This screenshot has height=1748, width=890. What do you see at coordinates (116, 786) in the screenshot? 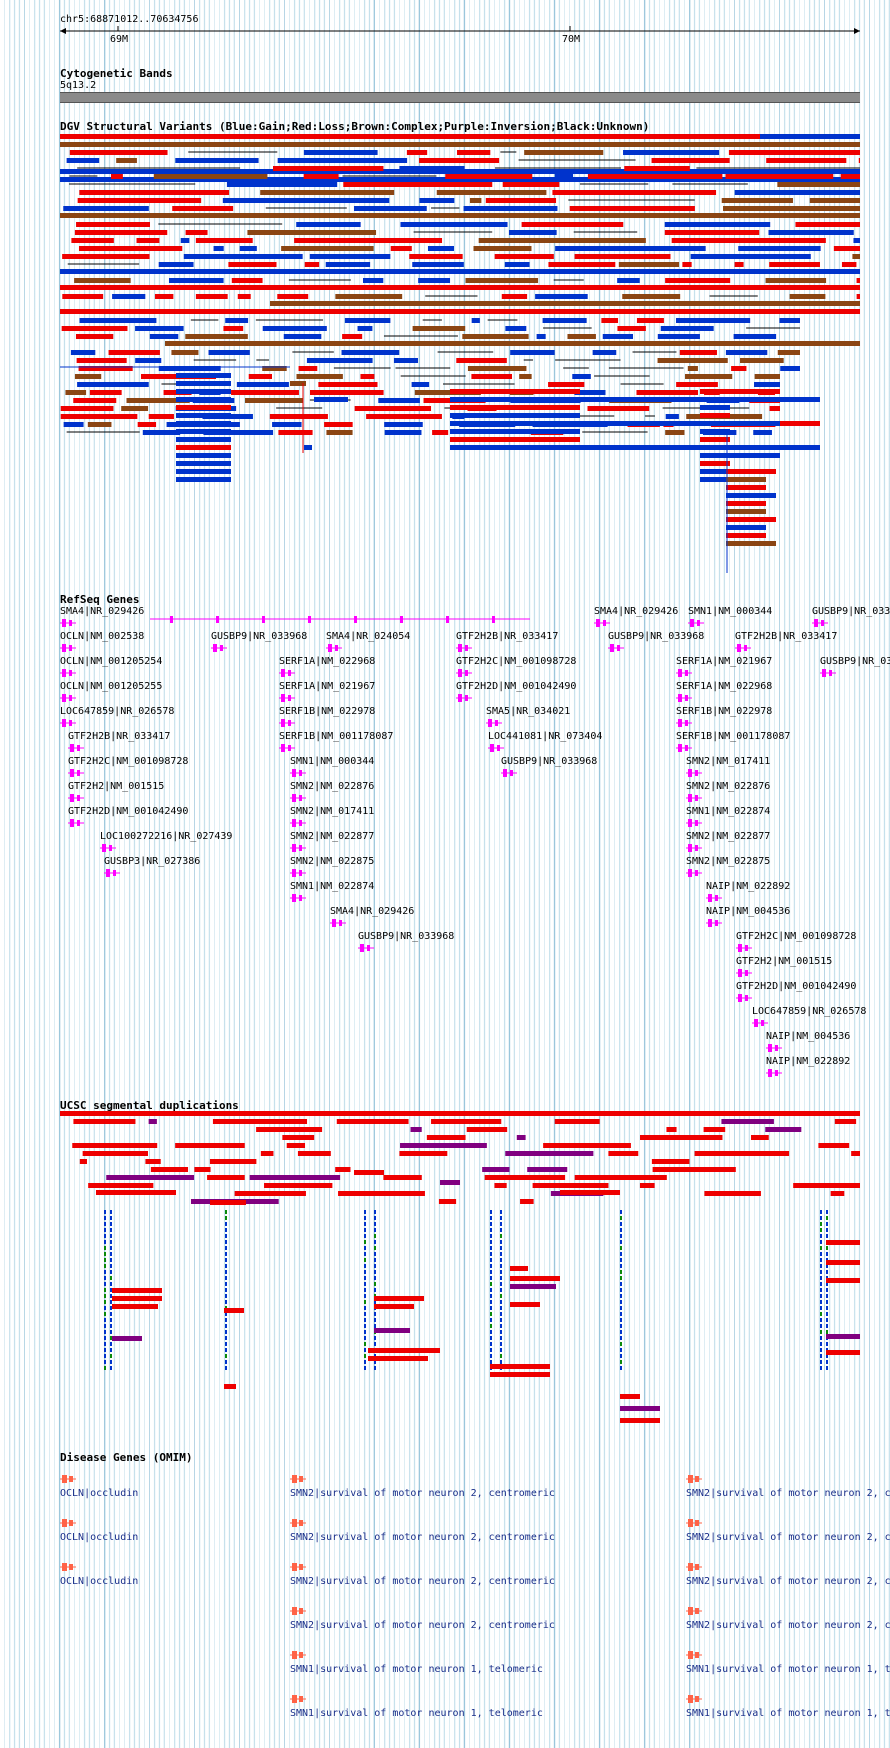
I see `refseq-gene-label: GTF2H2|NM_001515` at bounding box center [116, 786].